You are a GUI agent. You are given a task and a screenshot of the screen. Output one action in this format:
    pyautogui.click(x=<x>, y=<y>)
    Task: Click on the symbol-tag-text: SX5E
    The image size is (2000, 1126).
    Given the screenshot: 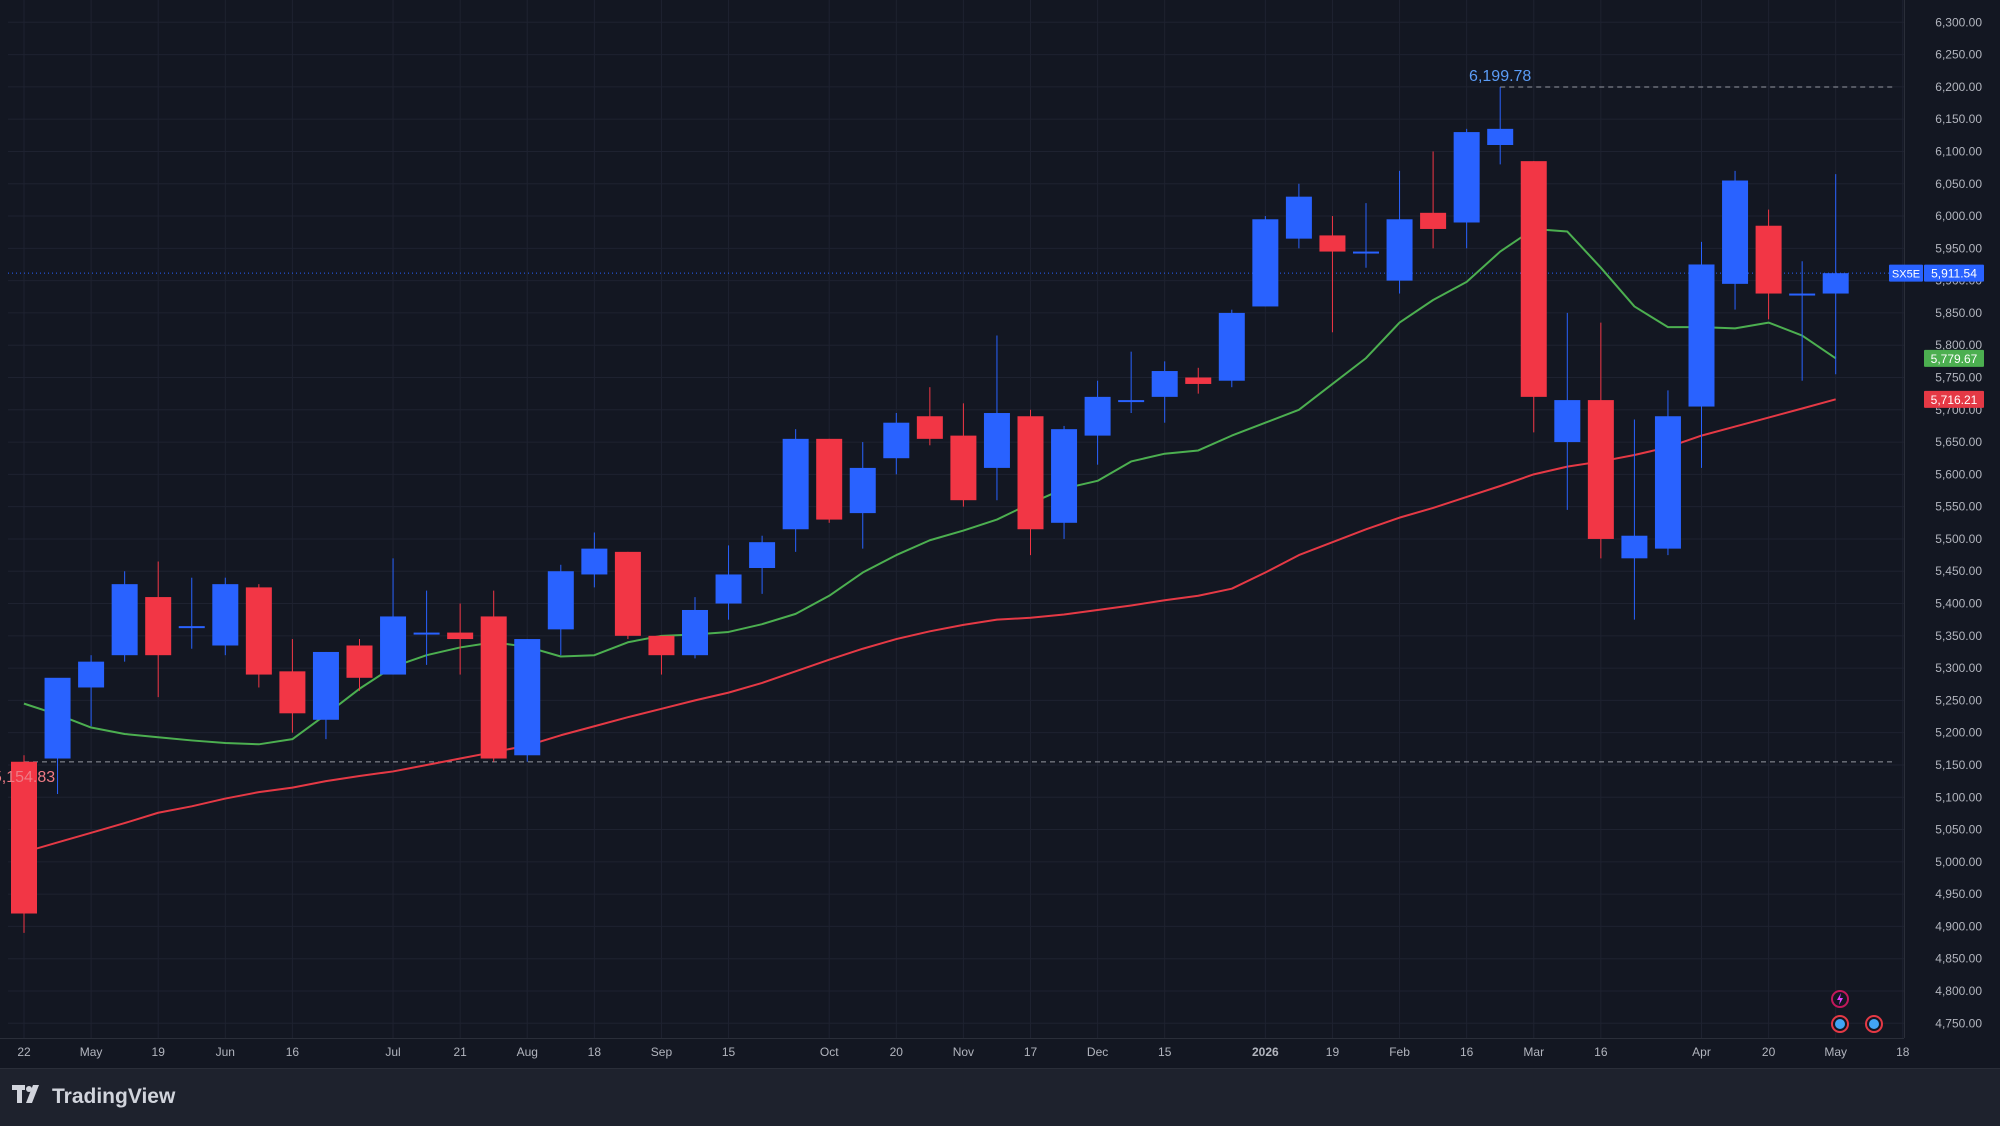 What is the action you would take?
    pyautogui.click(x=1906, y=275)
    